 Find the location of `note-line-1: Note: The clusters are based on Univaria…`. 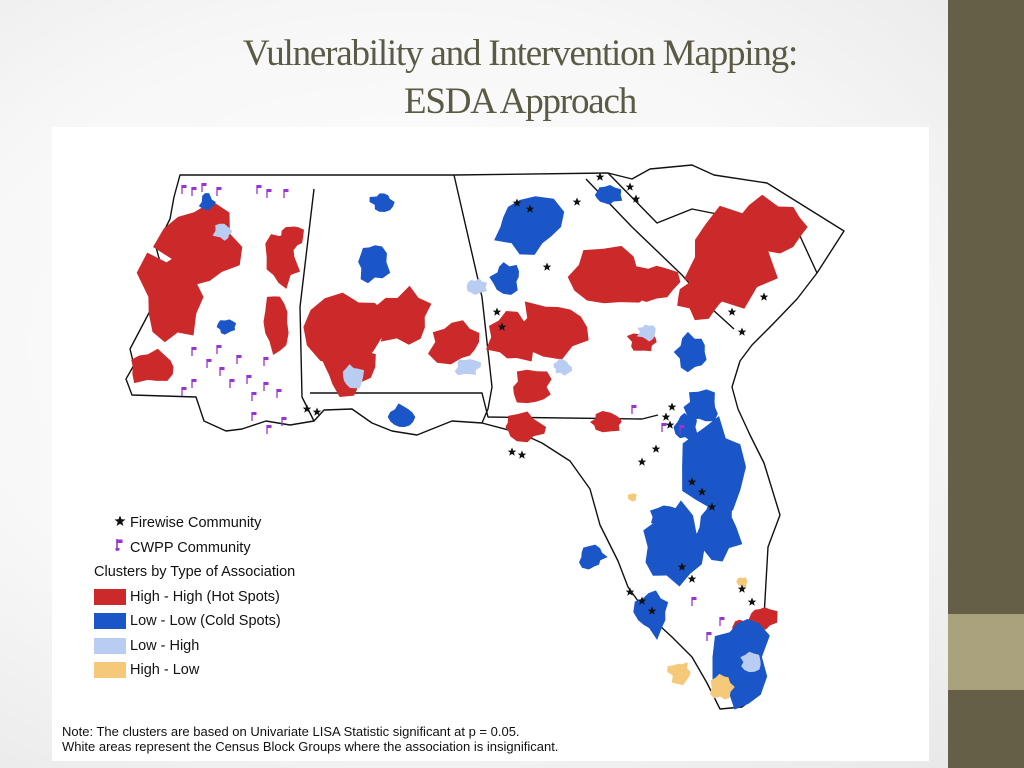

note-line-1: Note: The clusters are based on Univaria… is located at coordinates (291, 731).